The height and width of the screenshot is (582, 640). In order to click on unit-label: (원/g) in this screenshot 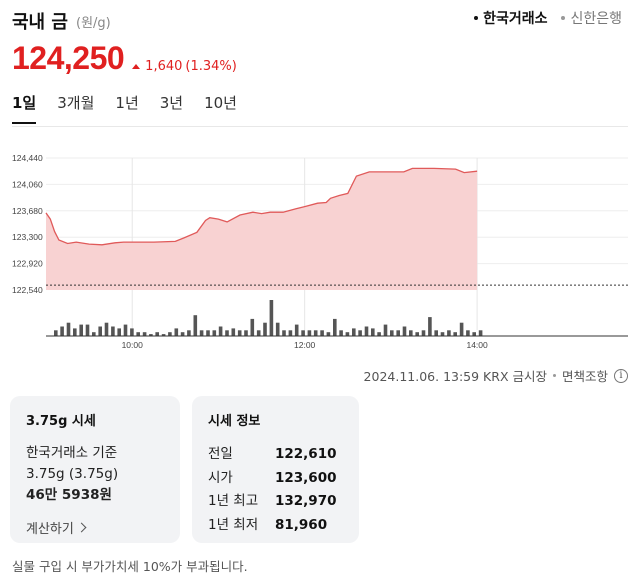, I will do `click(93, 23)`.